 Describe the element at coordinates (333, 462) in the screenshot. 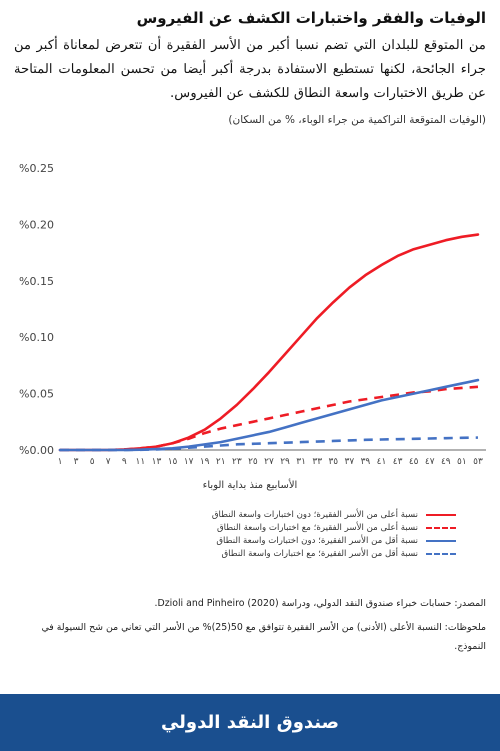

I see `x-tick-label: ٣٥` at that location.